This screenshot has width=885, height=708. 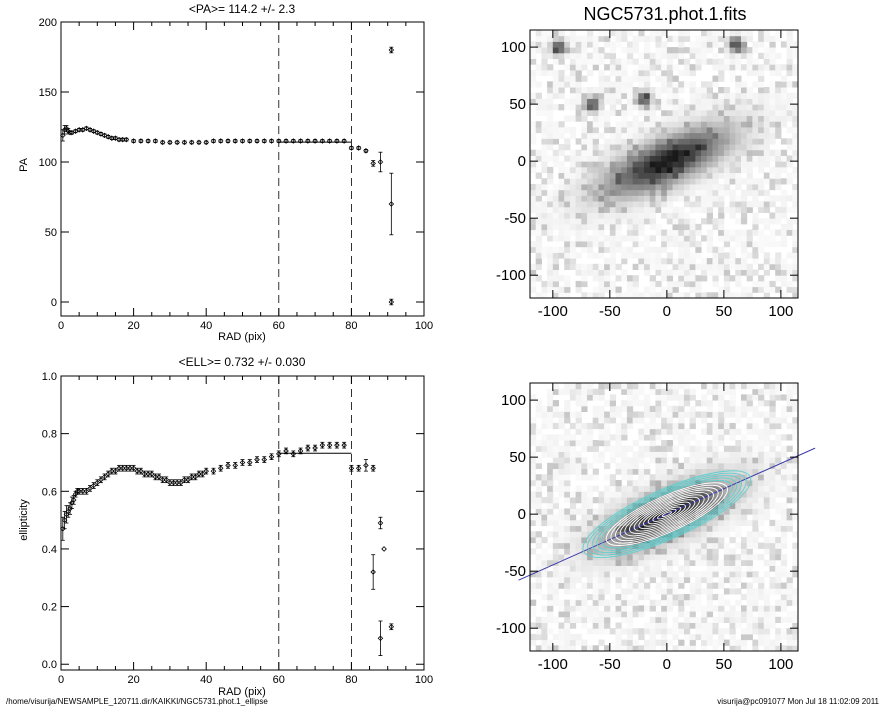 What do you see at coordinates (610, 664) in the screenshot?
I see `x-tick-label: -50` at bounding box center [610, 664].